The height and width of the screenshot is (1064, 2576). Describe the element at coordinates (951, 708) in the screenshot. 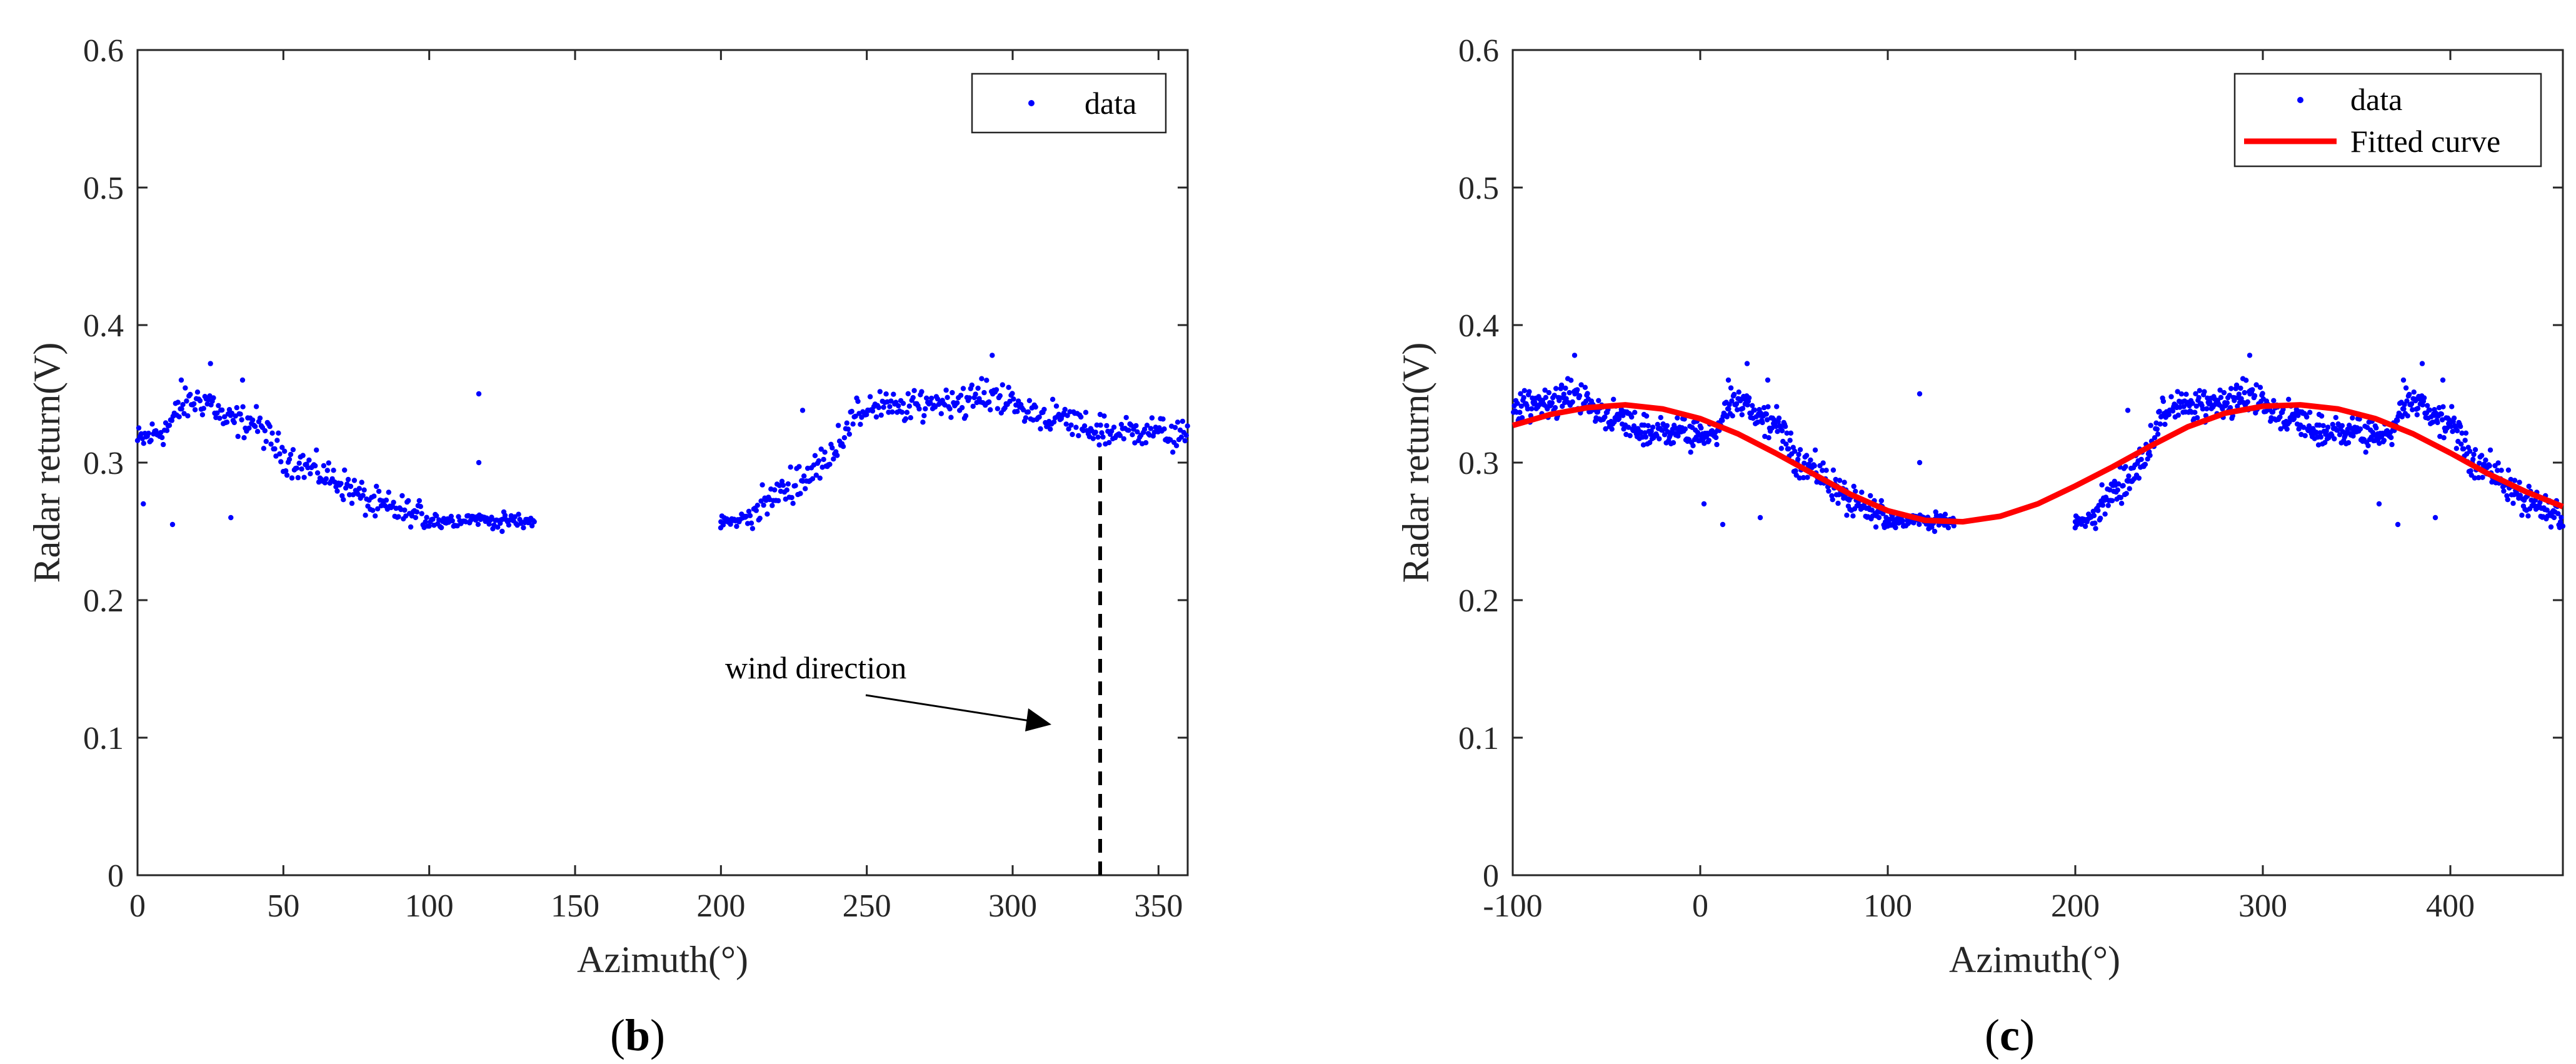

I see `wind-direction-arrow` at that location.